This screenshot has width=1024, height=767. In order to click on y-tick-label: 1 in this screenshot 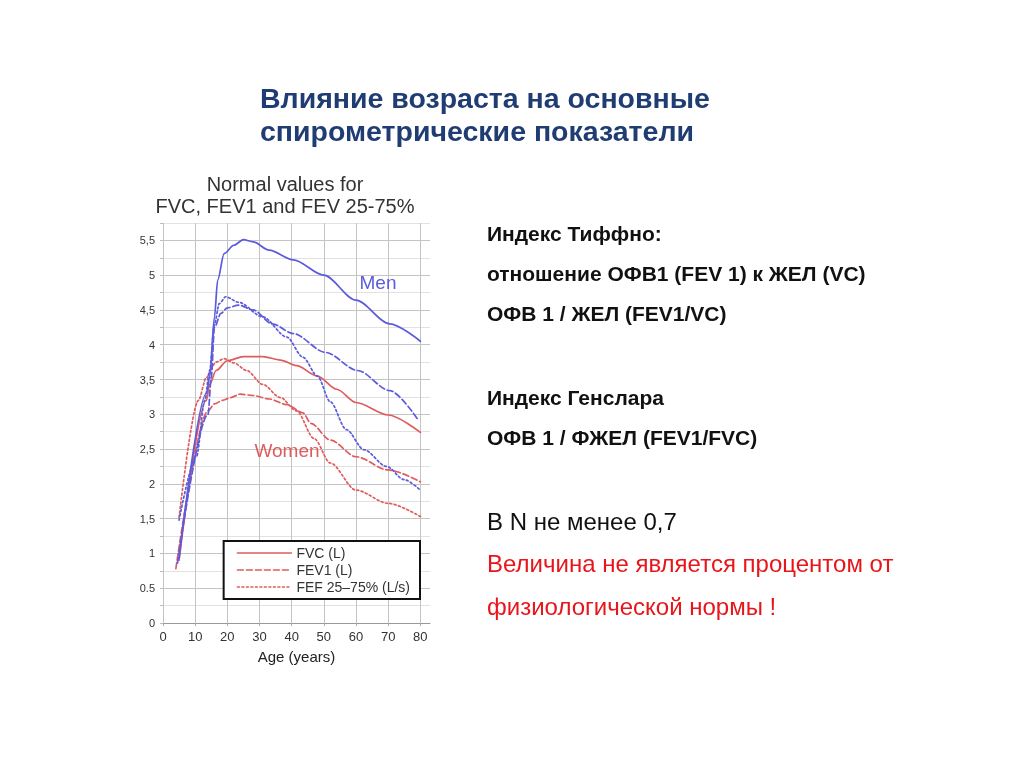, I will do `click(151, 553)`.